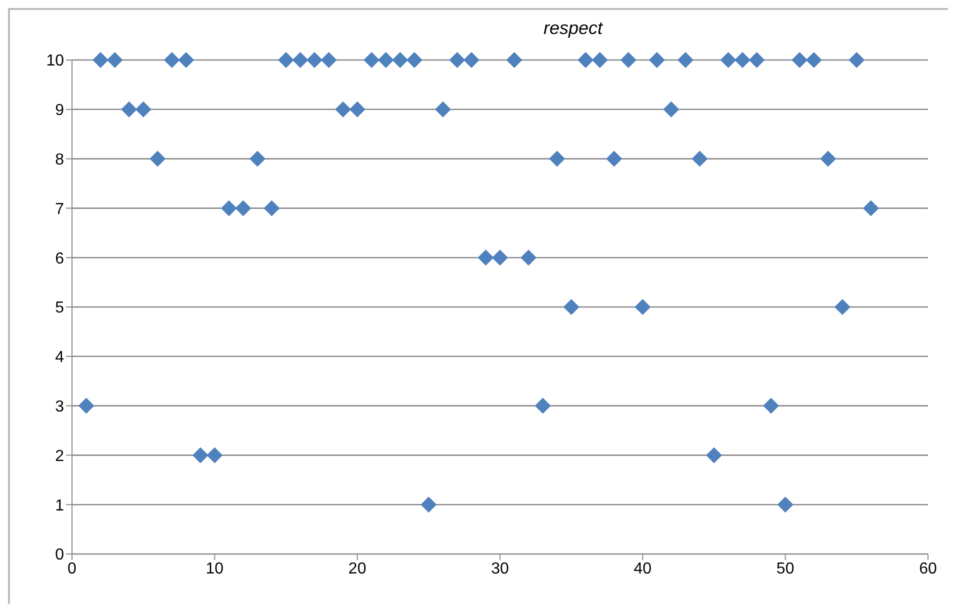 This screenshot has width=958, height=614. Describe the element at coordinates (215, 569) in the screenshot. I see `x-tick-label: 10` at that location.